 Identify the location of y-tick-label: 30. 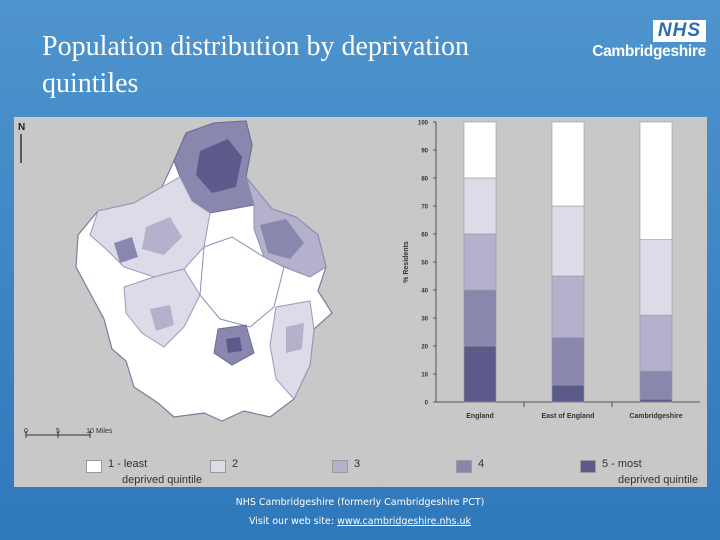
(424, 320).